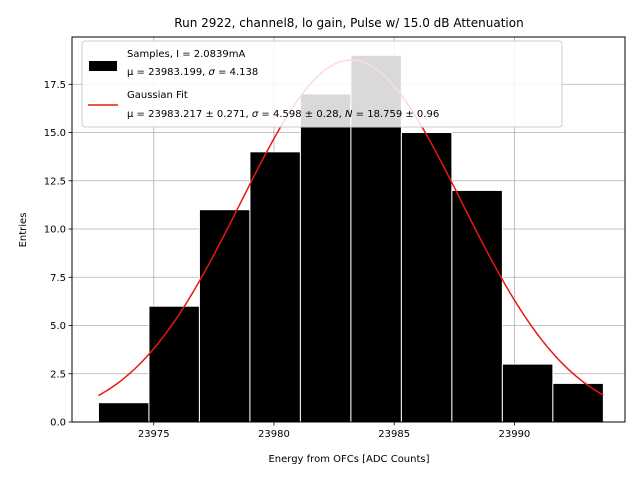  Describe the element at coordinates (301, 114) in the screenshot. I see `legend-fit-stats-b: = 4.598 ± 0.28,` at that location.